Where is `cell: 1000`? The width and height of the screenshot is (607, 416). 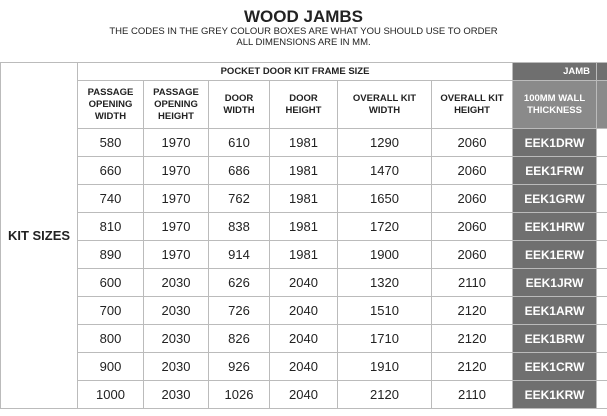 cell: 1000 is located at coordinates (110, 394).